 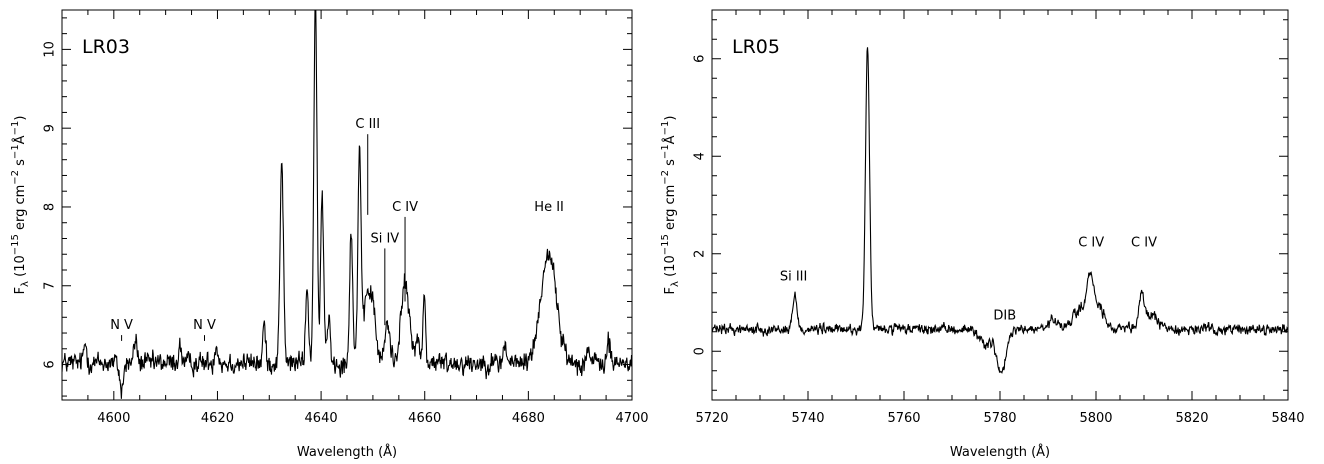 What do you see at coordinates (903, 418) in the screenshot?
I see `x-tick-label: 5760` at bounding box center [903, 418].